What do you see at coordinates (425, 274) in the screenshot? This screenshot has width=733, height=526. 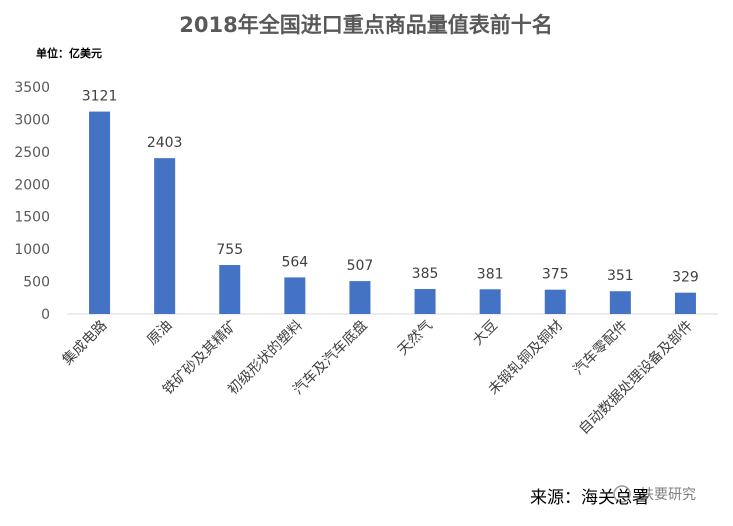 I see `data-label: 385` at bounding box center [425, 274].